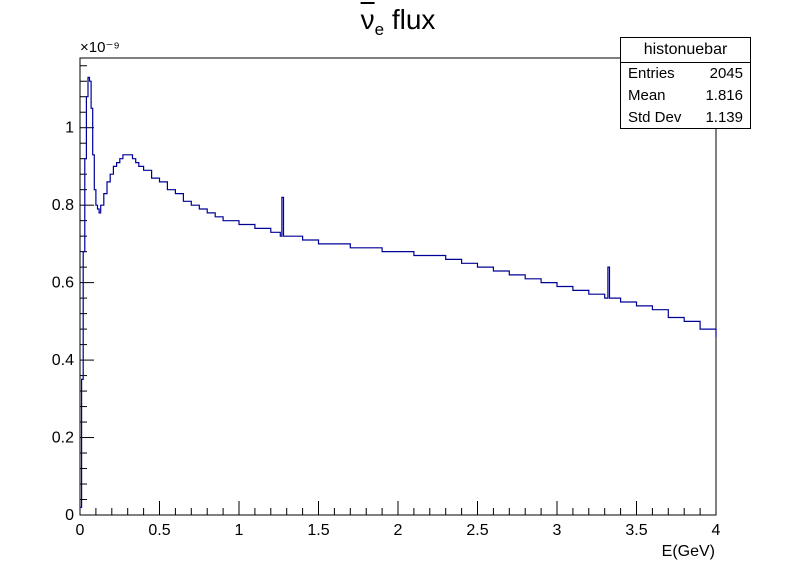 This screenshot has width=796, height=572. Describe the element at coordinates (726, 73) in the screenshot. I see `stats-value: 2045` at that location.